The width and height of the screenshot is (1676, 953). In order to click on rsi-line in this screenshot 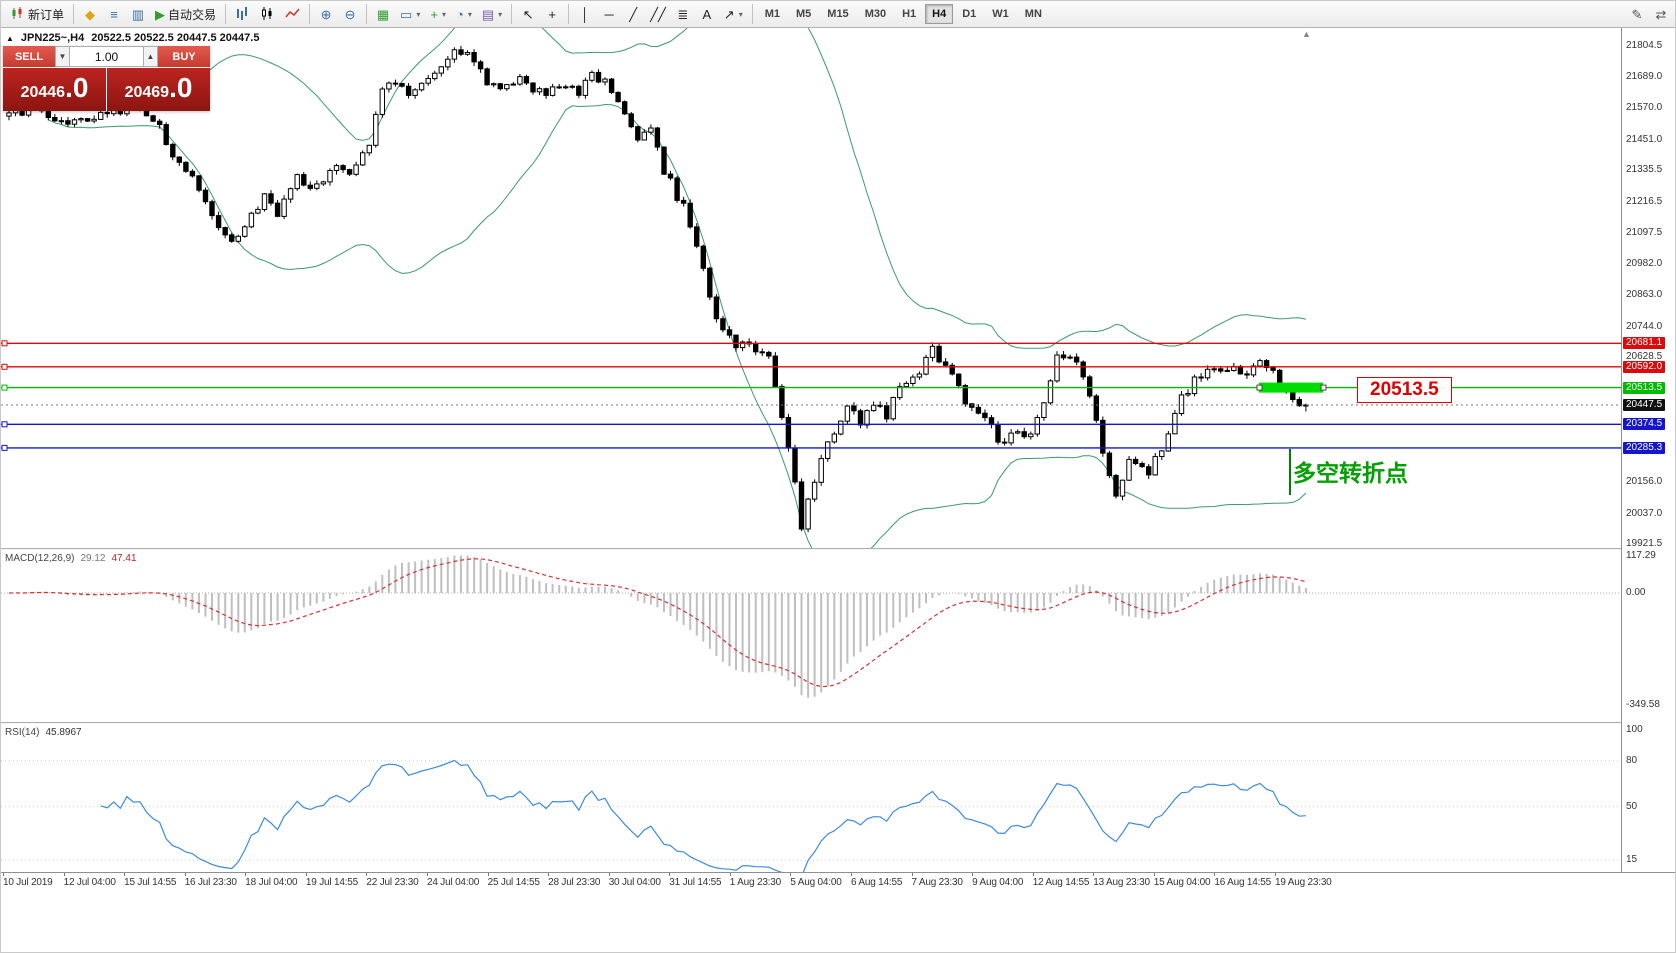, I will do `click(703, 818)`.